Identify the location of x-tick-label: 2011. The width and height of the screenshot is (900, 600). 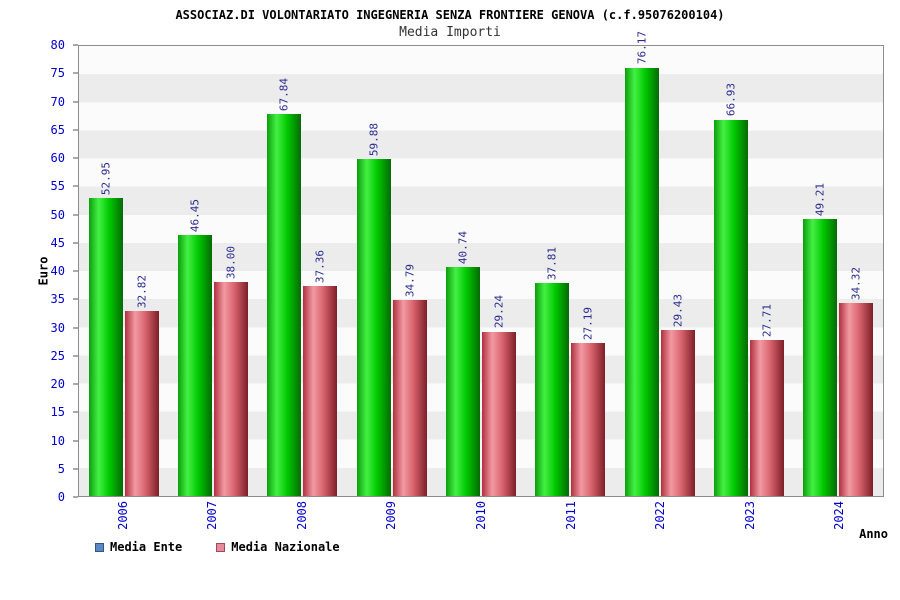
(570, 515).